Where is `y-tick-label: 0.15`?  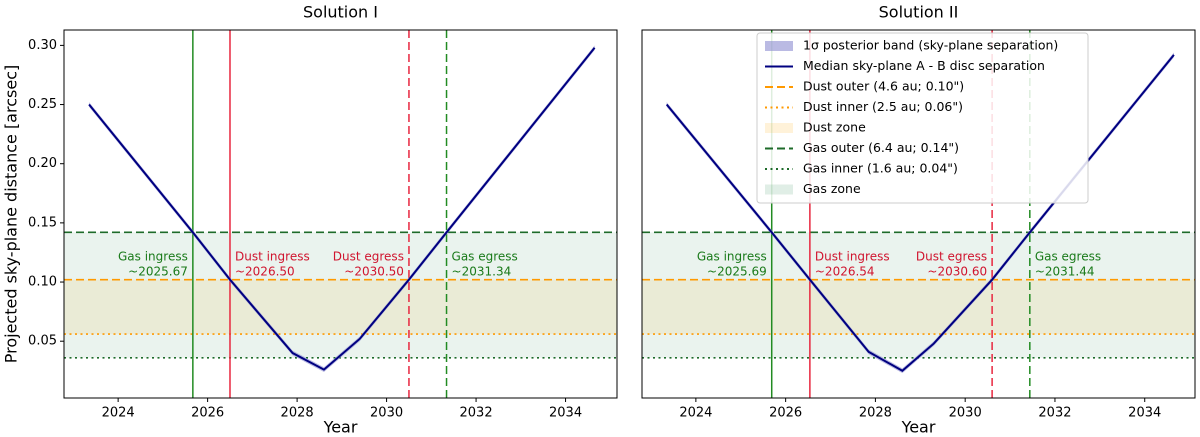 y-tick-label: 0.15 is located at coordinates (42, 222).